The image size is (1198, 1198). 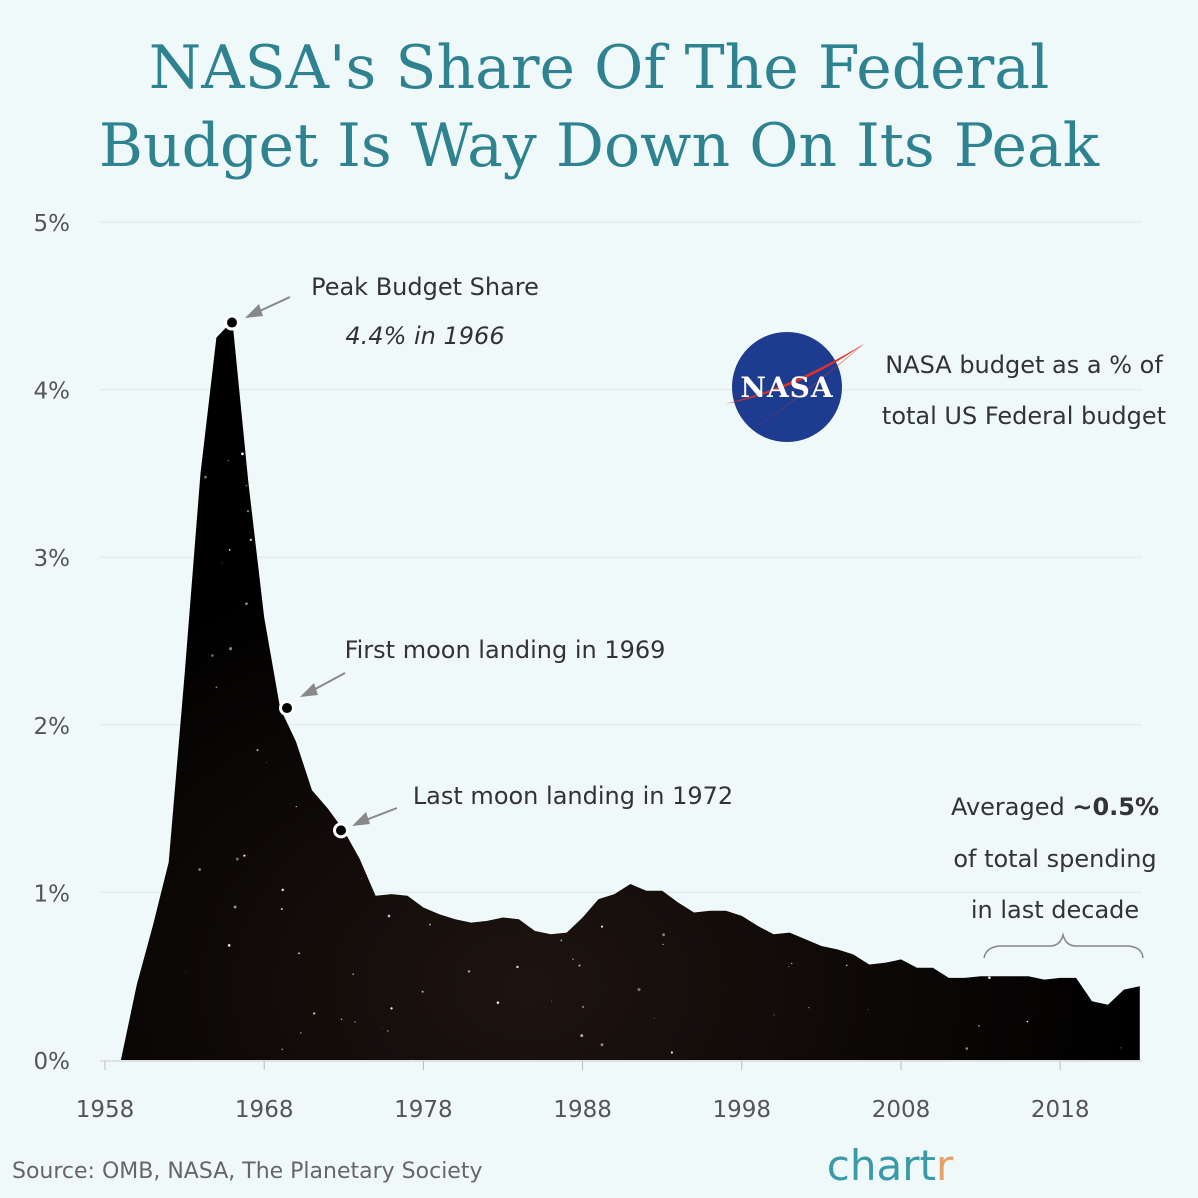 I want to click on average-note-line-3: in last decade, so click(x=1055, y=910).